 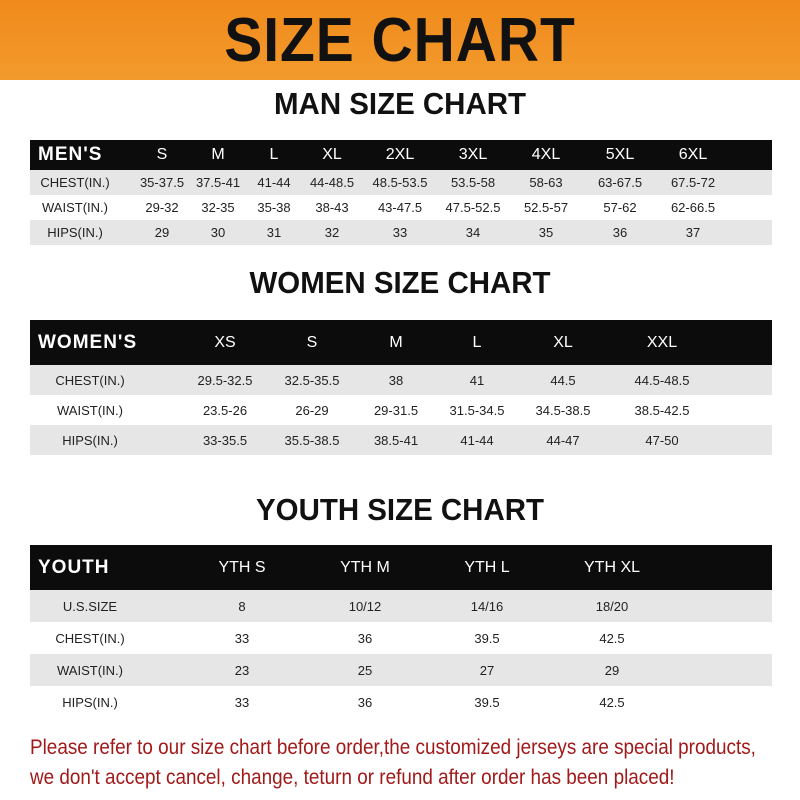 What do you see at coordinates (396, 440) in the screenshot?
I see `table-cell: 38.5-41` at bounding box center [396, 440].